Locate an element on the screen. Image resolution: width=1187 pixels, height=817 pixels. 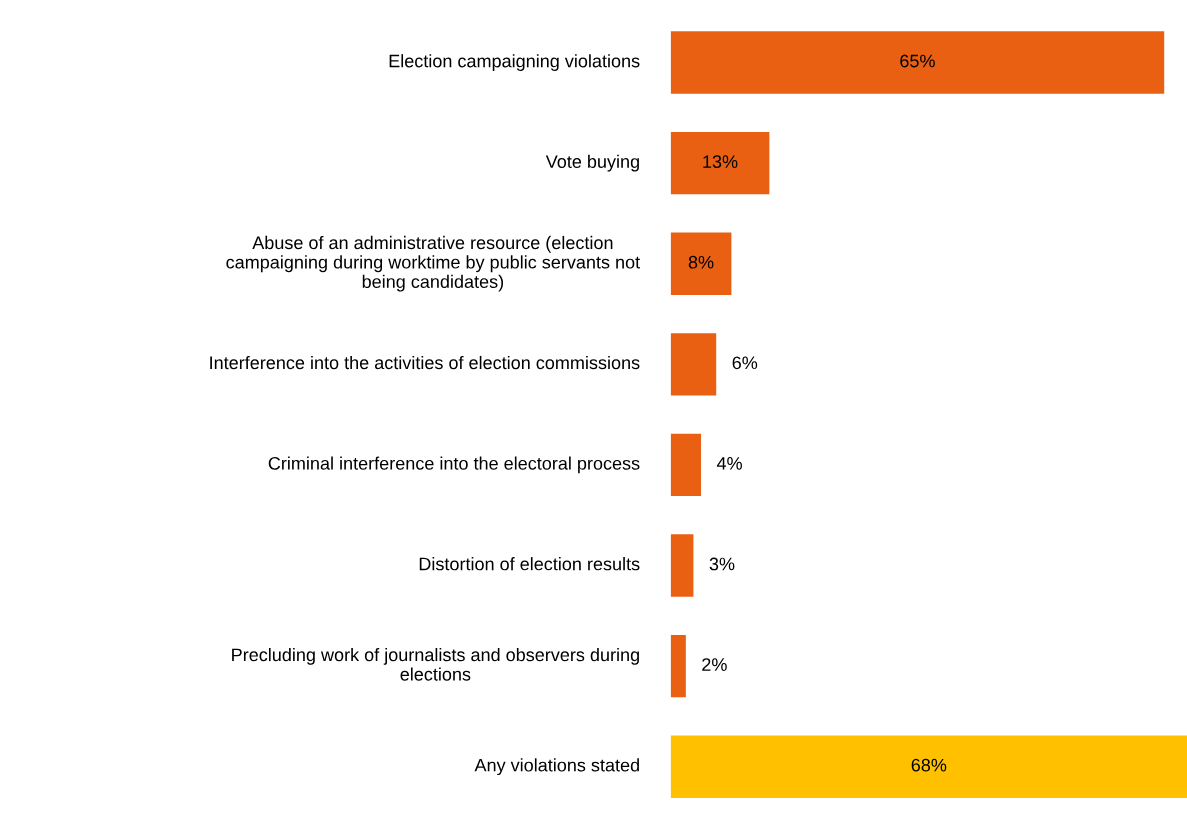
y-tick-label: Election campaigning violations is located at coordinates (514, 62).